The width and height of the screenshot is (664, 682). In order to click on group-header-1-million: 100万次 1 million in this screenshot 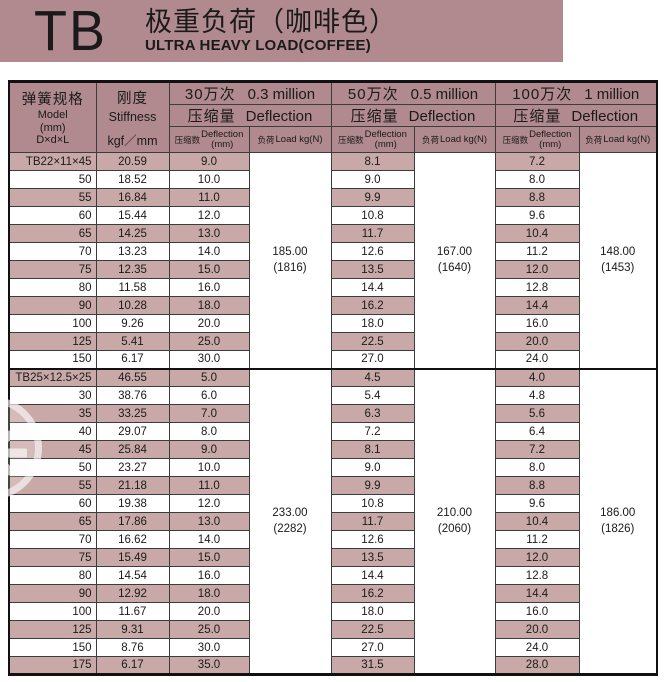, I will do `click(576, 93)`.